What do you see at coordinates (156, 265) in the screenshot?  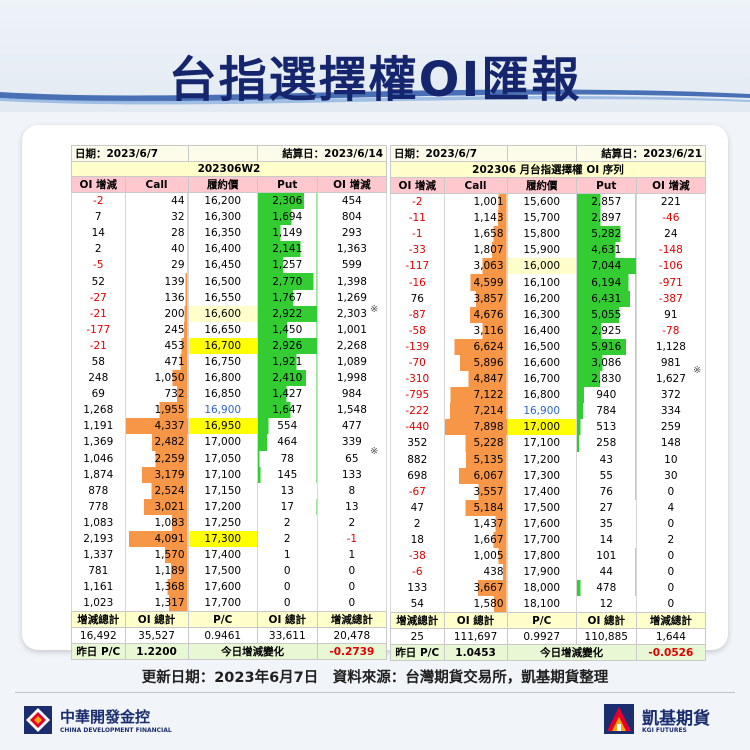 I see `call-oi: 29` at bounding box center [156, 265].